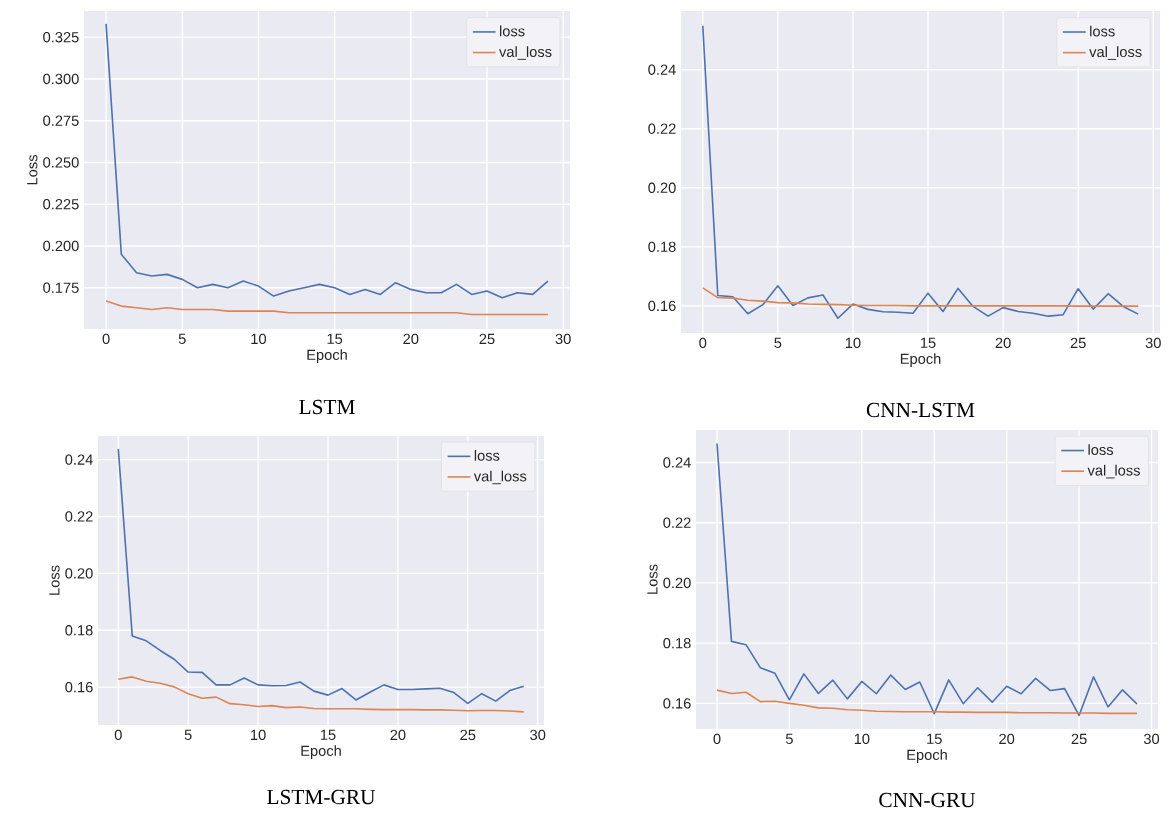  Describe the element at coordinates (61, 246) in the screenshot. I see `y-tick-label: 0.200` at that location.